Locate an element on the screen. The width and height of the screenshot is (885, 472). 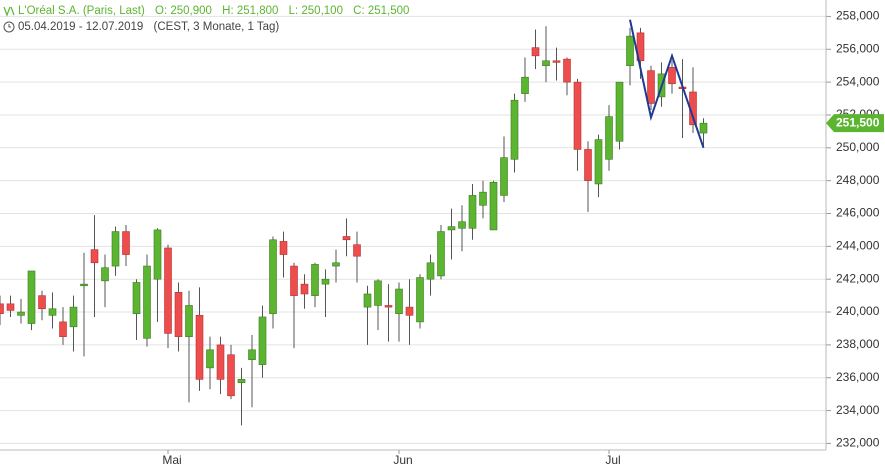
x-tick-label: Mai is located at coordinates (171, 460).